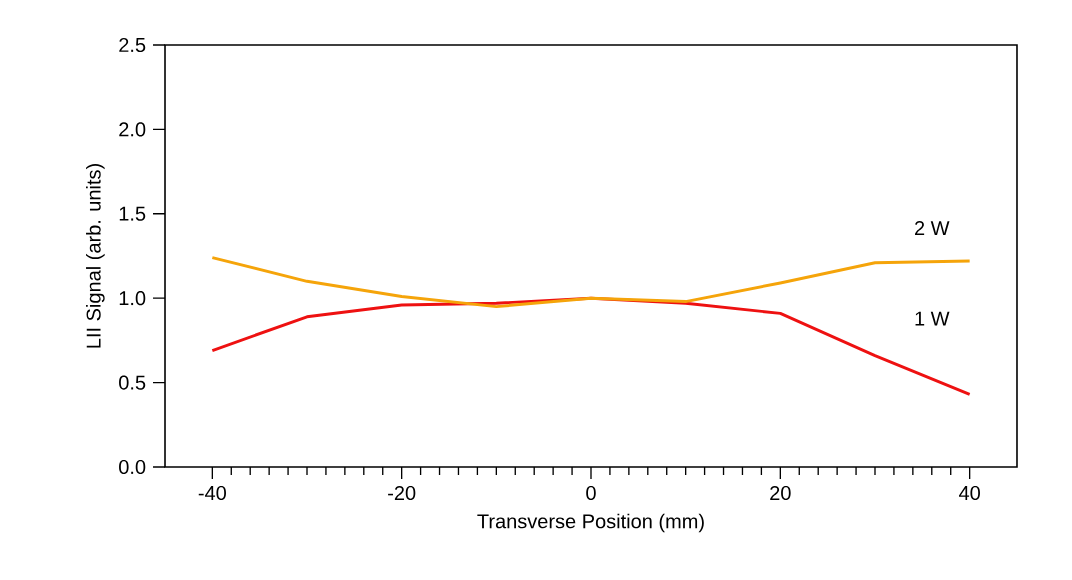 The height and width of the screenshot is (580, 1072). What do you see at coordinates (212, 493) in the screenshot?
I see `x-tick-label: -40` at bounding box center [212, 493].